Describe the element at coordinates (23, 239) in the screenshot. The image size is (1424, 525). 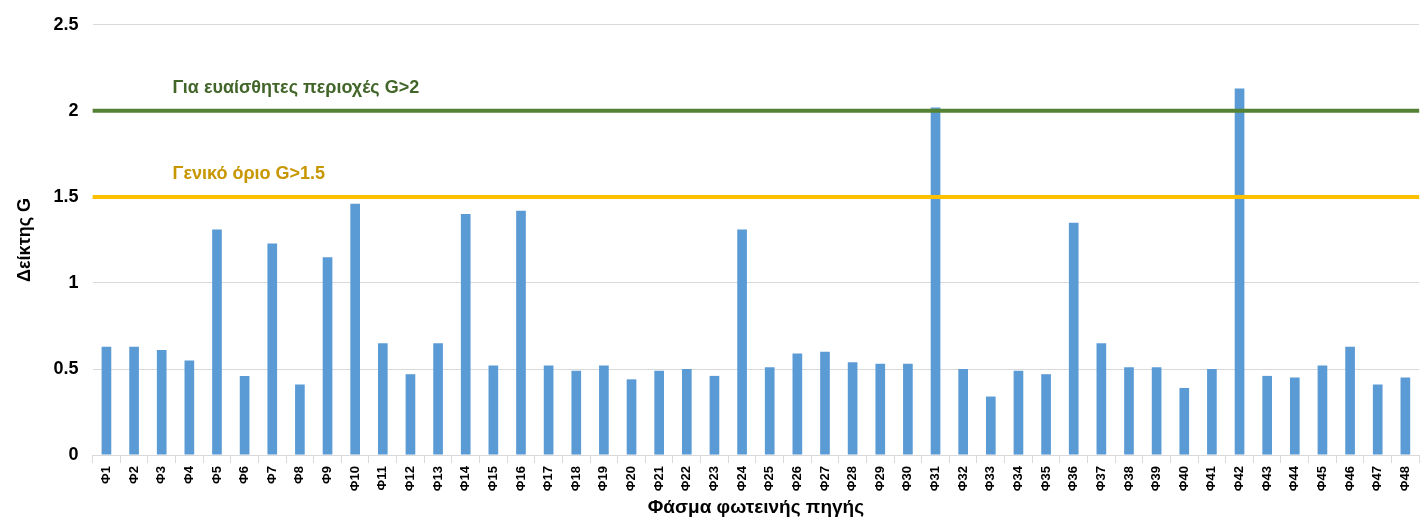
I see `y-axis-title: Δείκτης G` at that location.